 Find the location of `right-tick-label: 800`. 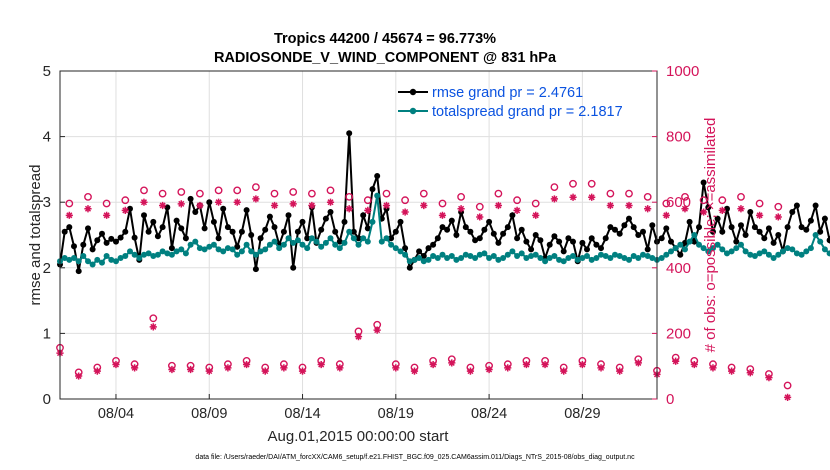

right-tick-label: 800 is located at coordinates (678, 137).